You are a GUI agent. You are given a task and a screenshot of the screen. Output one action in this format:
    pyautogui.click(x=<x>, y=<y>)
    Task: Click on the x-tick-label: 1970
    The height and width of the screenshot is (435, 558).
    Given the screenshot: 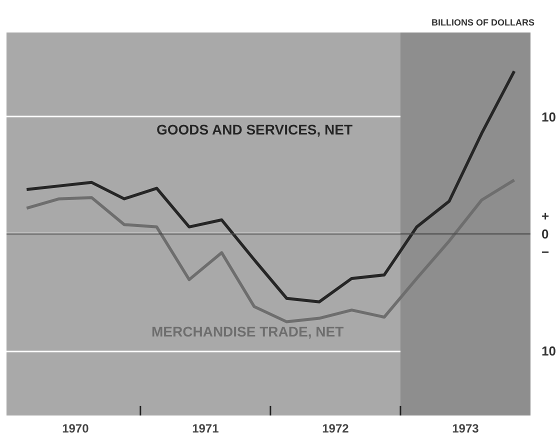 What is the action you would take?
    pyautogui.click(x=76, y=428)
    